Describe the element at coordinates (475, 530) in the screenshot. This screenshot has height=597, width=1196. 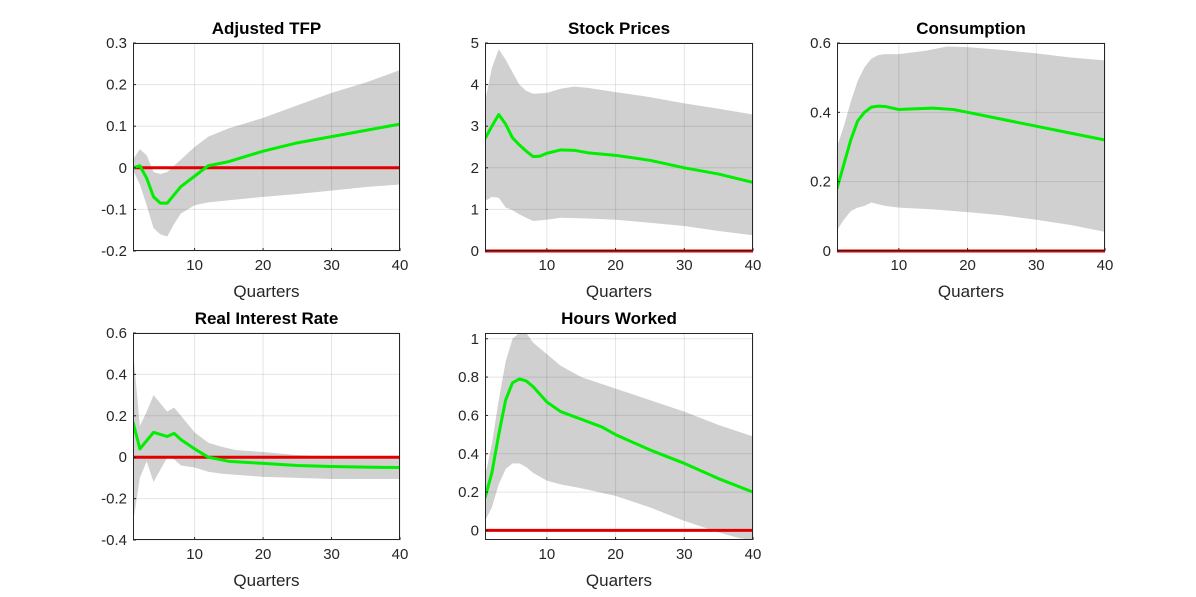
I see `hours-worked-ytick-label: 0` at that location.